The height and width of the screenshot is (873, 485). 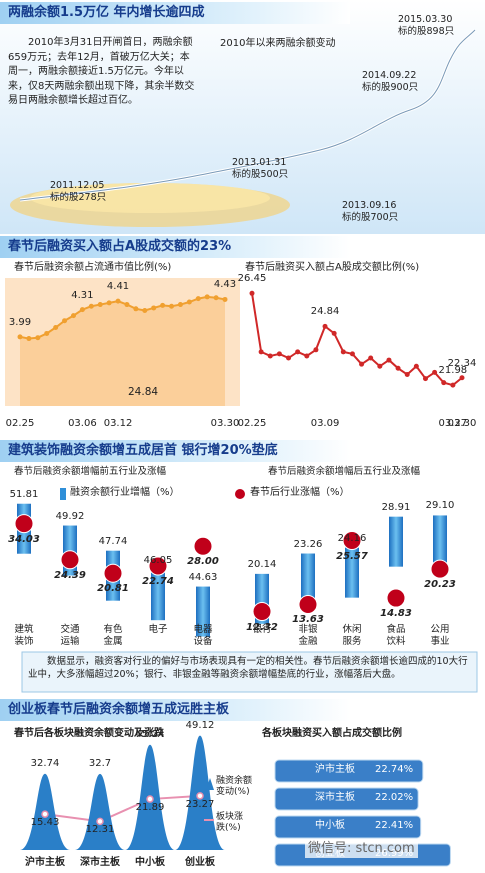 What do you see at coordinates (89, 733) in the screenshot?
I see `chart-title: 春节后各板块融资余额变动及涨跌` at bounding box center [89, 733].